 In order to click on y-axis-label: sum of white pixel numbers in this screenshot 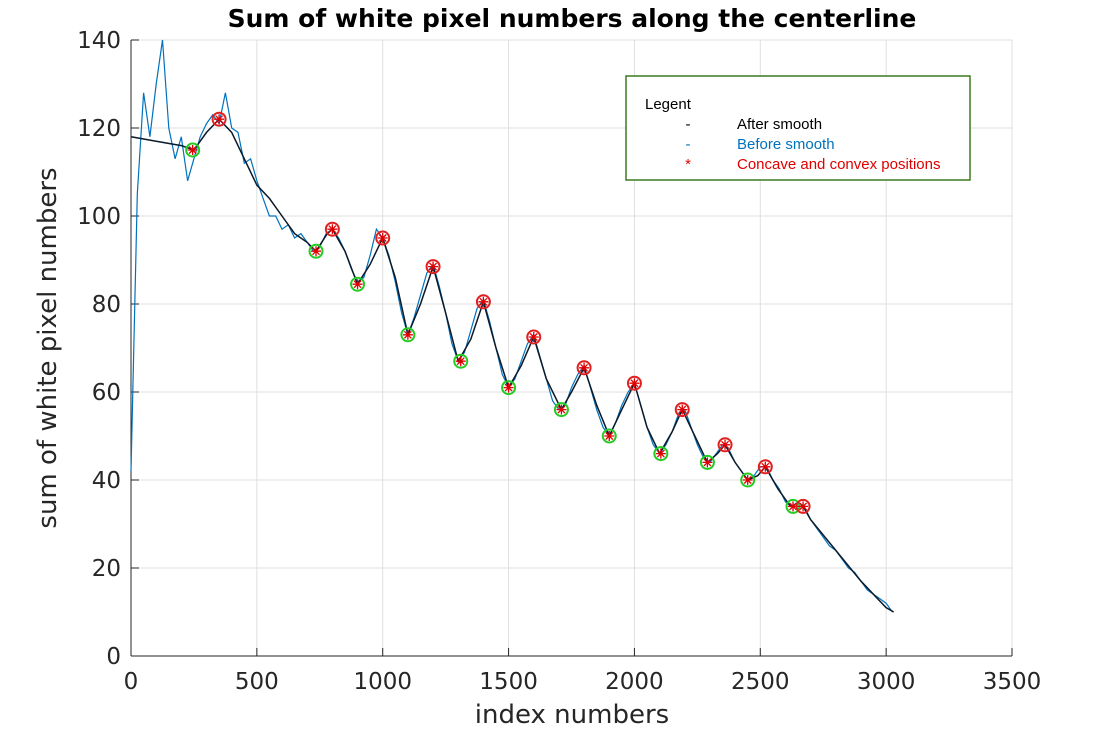, I will do `click(48, 347)`.